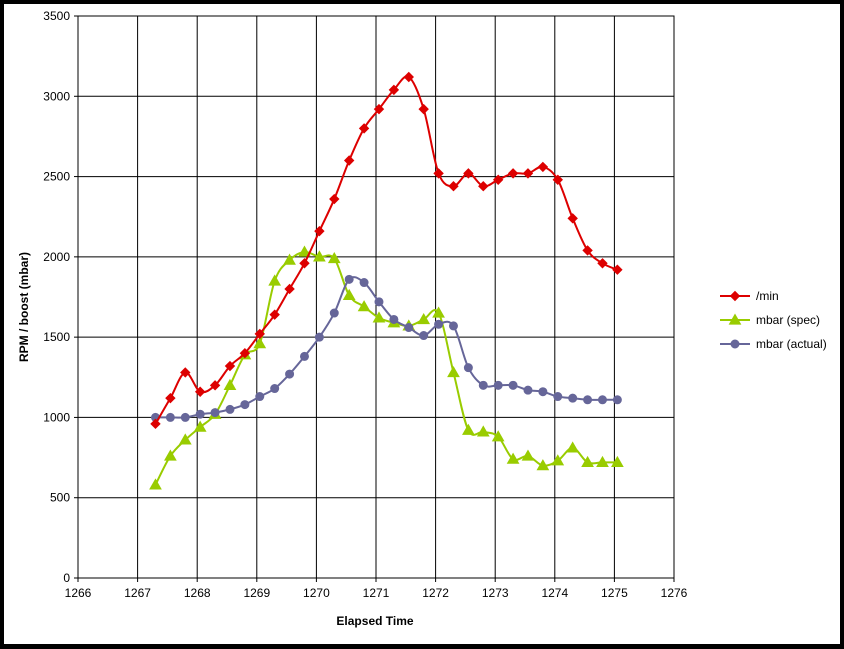  What do you see at coordinates (788, 320) in the screenshot?
I see `legend-label: mbar (spec)` at bounding box center [788, 320].